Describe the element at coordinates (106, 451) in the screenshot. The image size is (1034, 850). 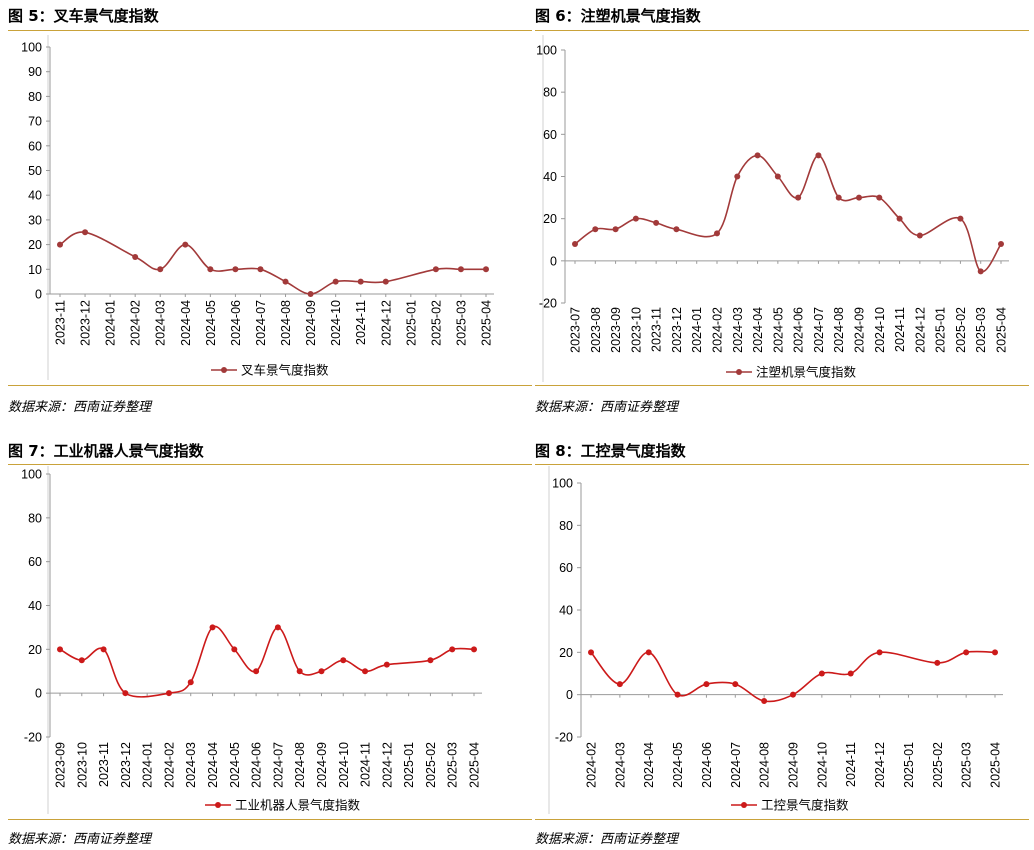
I see `figure-title: 图 7：工业机器人景气度指数` at that location.